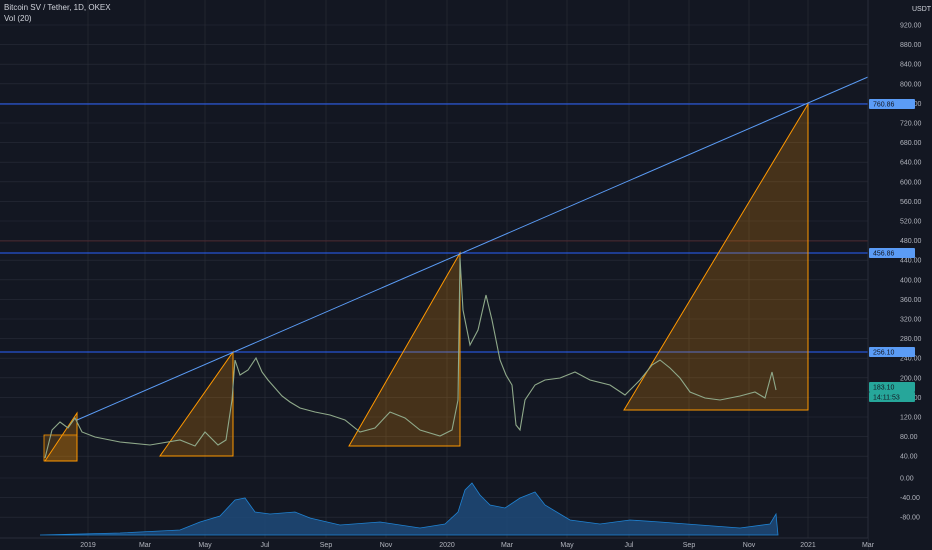  I want to click on price-tick-label: 560.00, so click(911, 202).